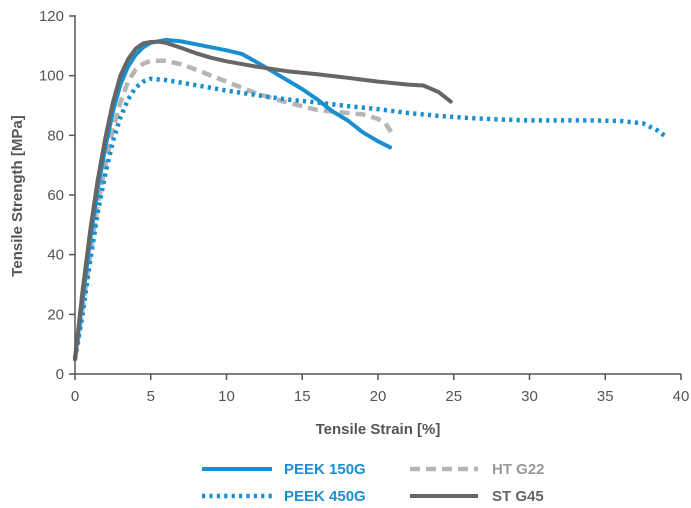  Describe the element at coordinates (529, 396) in the screenshot. I see `x-tick-label: 30` at that location.